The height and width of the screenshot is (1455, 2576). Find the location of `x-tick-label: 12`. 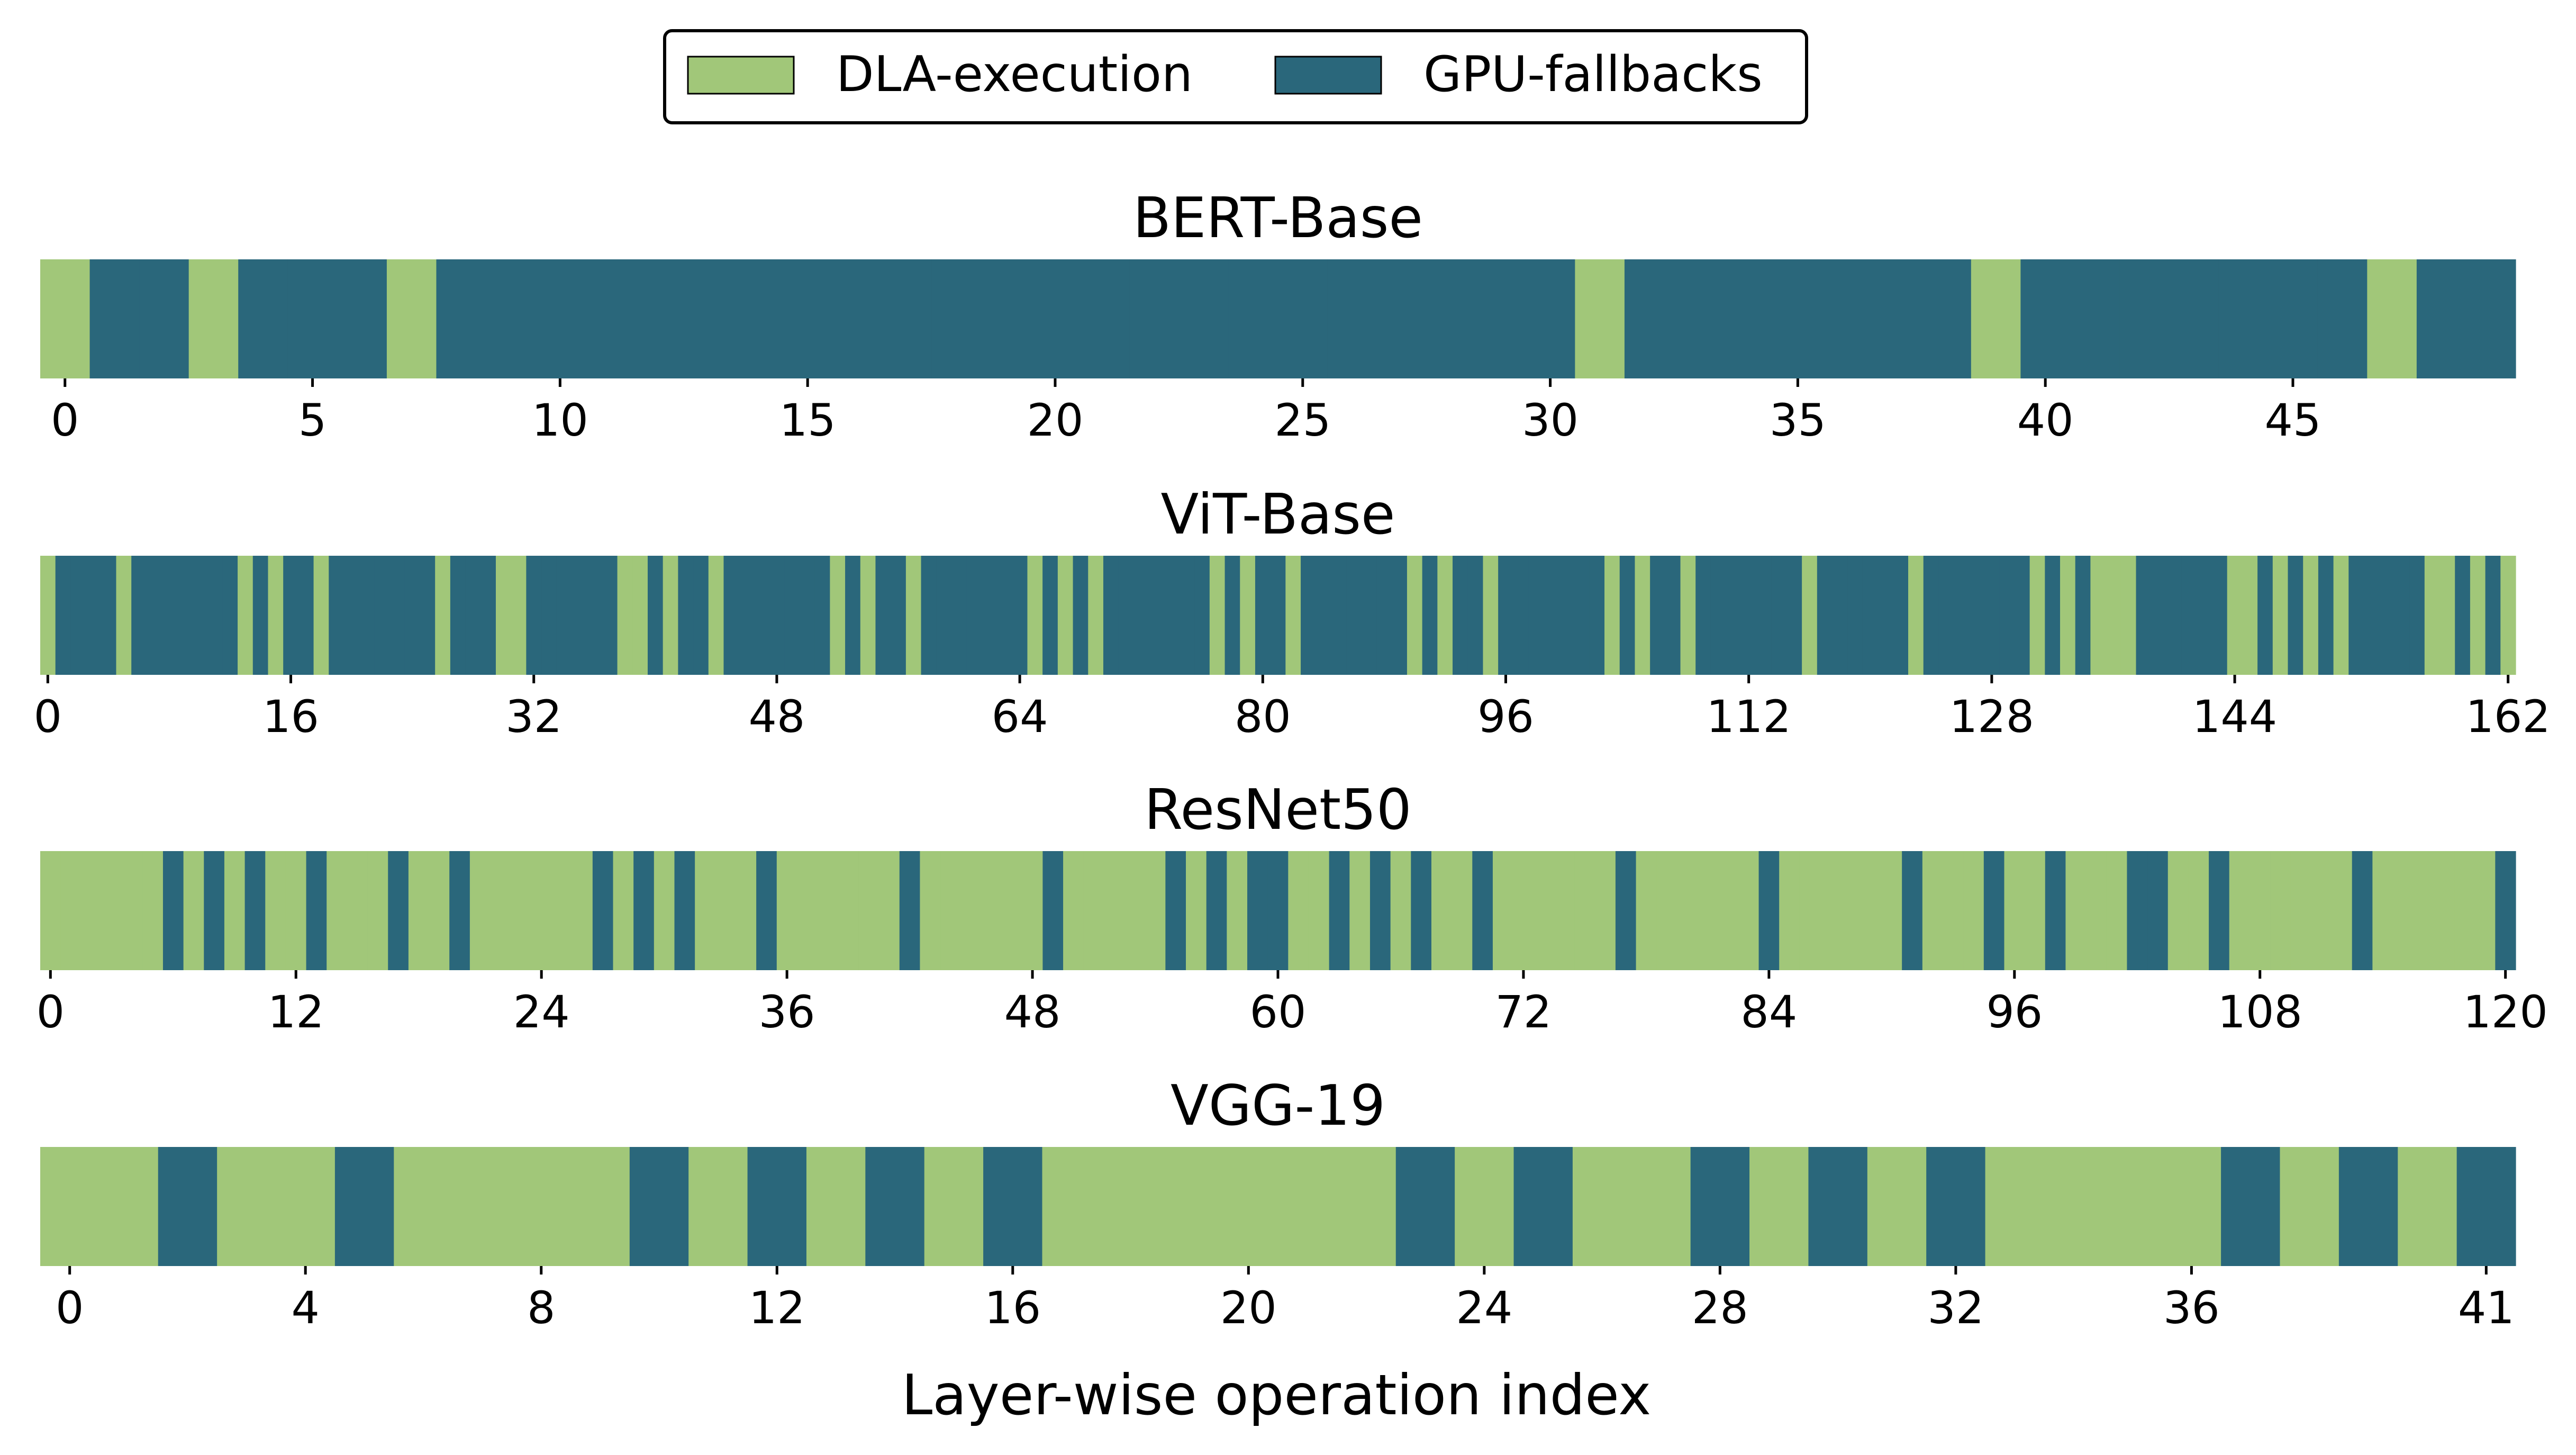

x-tick-label: 12 is located at coordinates (296, 1012).